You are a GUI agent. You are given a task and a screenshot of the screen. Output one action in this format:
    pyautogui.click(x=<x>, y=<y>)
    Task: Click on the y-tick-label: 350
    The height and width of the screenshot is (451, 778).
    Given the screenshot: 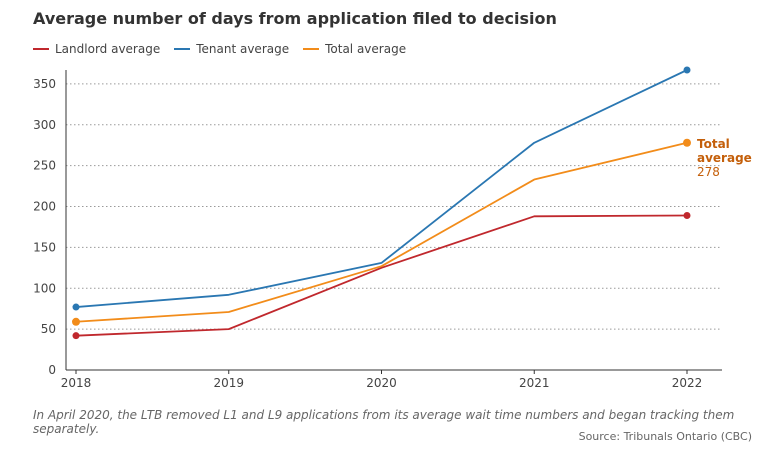 What is the action you would take?
    pyautogui.click(x=44, y=84)
    